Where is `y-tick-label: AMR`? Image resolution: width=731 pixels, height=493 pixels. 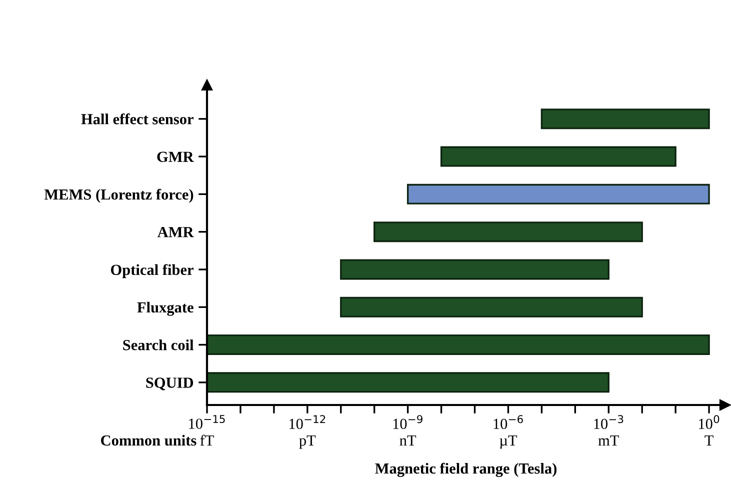
y-tick-label: AMR is located at coordinates (175, 232).